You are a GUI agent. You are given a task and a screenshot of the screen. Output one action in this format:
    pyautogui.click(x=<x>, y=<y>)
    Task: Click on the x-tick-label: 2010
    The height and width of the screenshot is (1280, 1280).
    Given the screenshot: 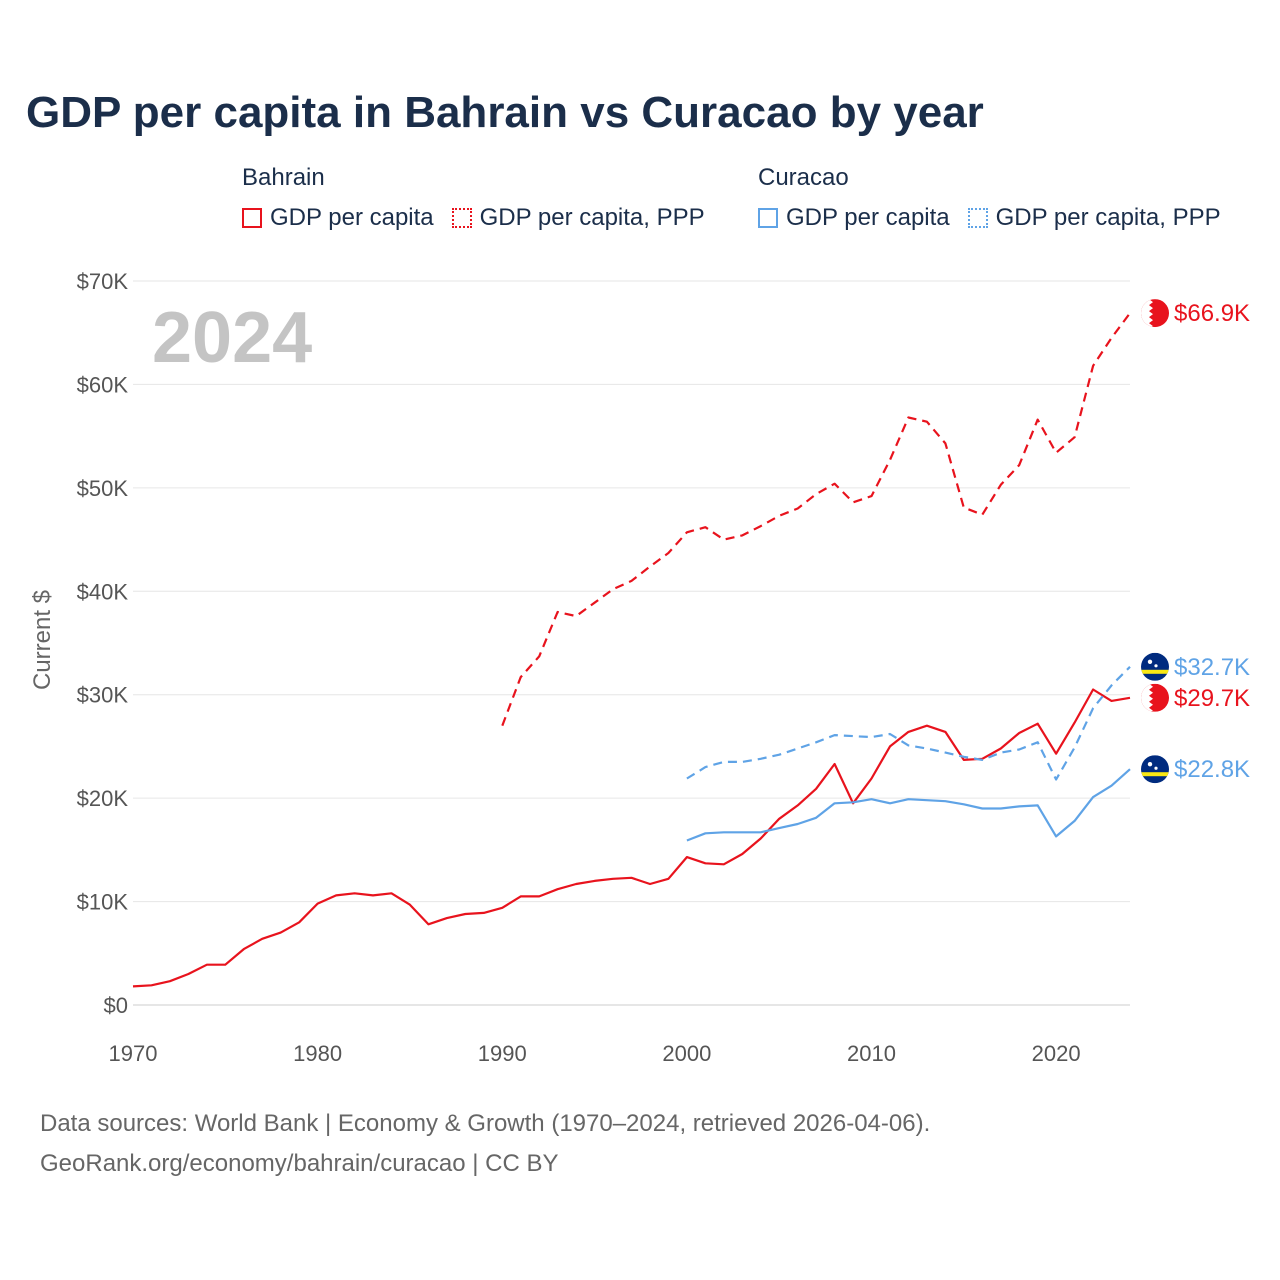 What is the action you would take?
    pyautogui.click(x=871, y=1053)
    